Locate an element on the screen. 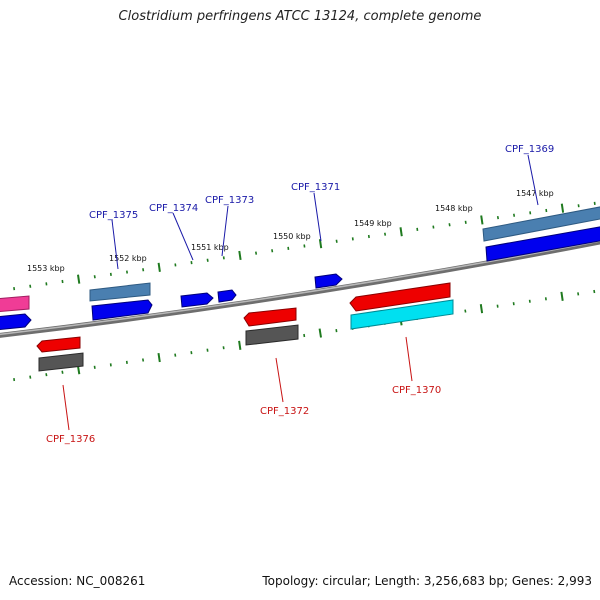 This screenshot has width=600, height=600. gene-label-cpf-1376: CPF_1376 is located at coordinates (70, 439).